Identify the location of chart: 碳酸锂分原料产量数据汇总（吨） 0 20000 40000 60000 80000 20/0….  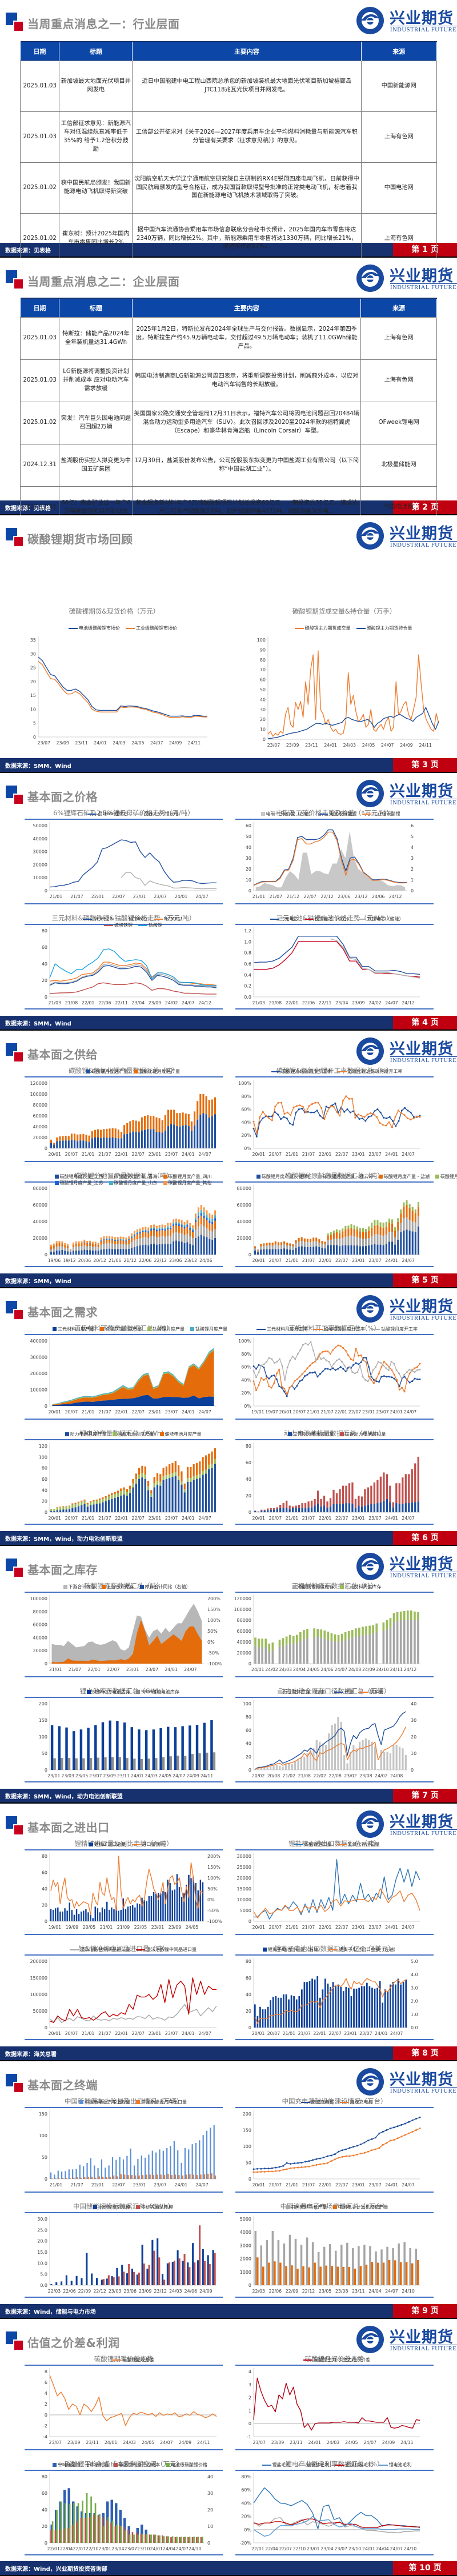
(346, 1218).